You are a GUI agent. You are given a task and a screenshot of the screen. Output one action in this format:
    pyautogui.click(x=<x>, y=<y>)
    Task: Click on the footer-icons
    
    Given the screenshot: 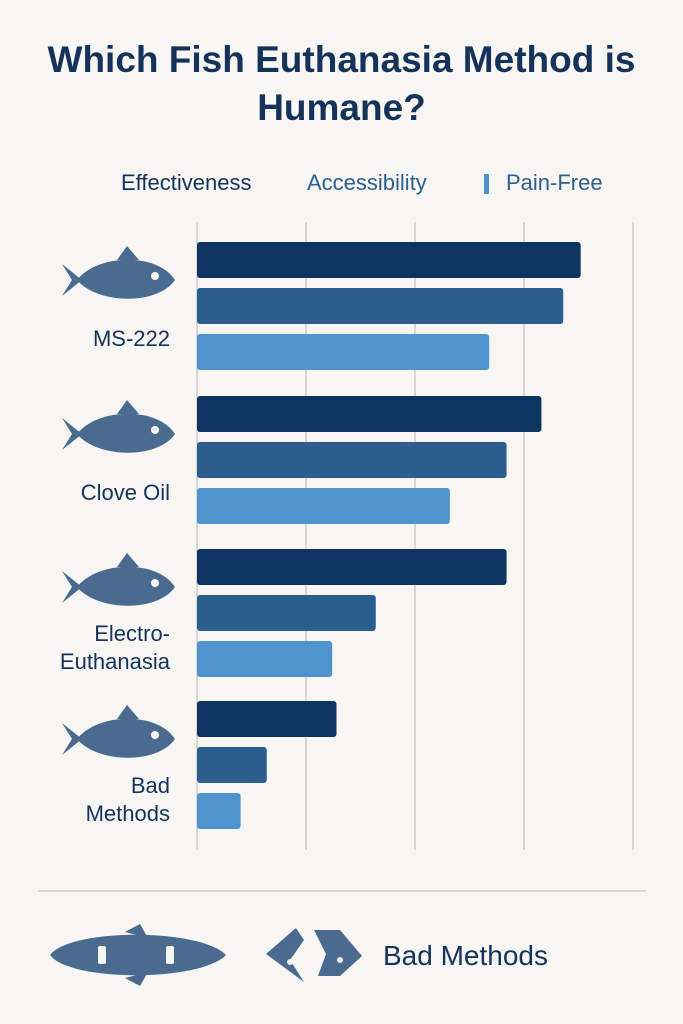 What is the action you would take?
    pyautogui.click(x=206, y=955)
    